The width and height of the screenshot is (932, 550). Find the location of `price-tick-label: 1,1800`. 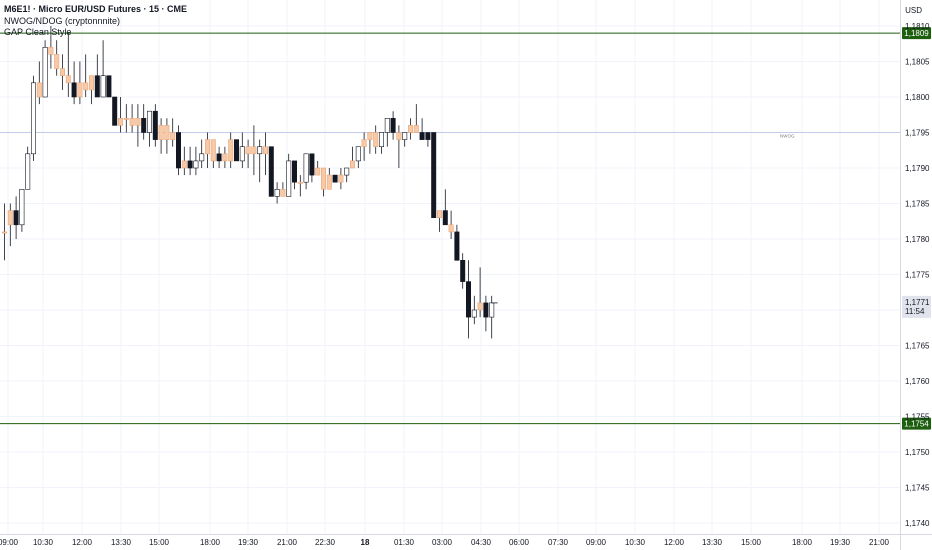

price-tick-label: 1,1800 is located at coordinates (917, 97).